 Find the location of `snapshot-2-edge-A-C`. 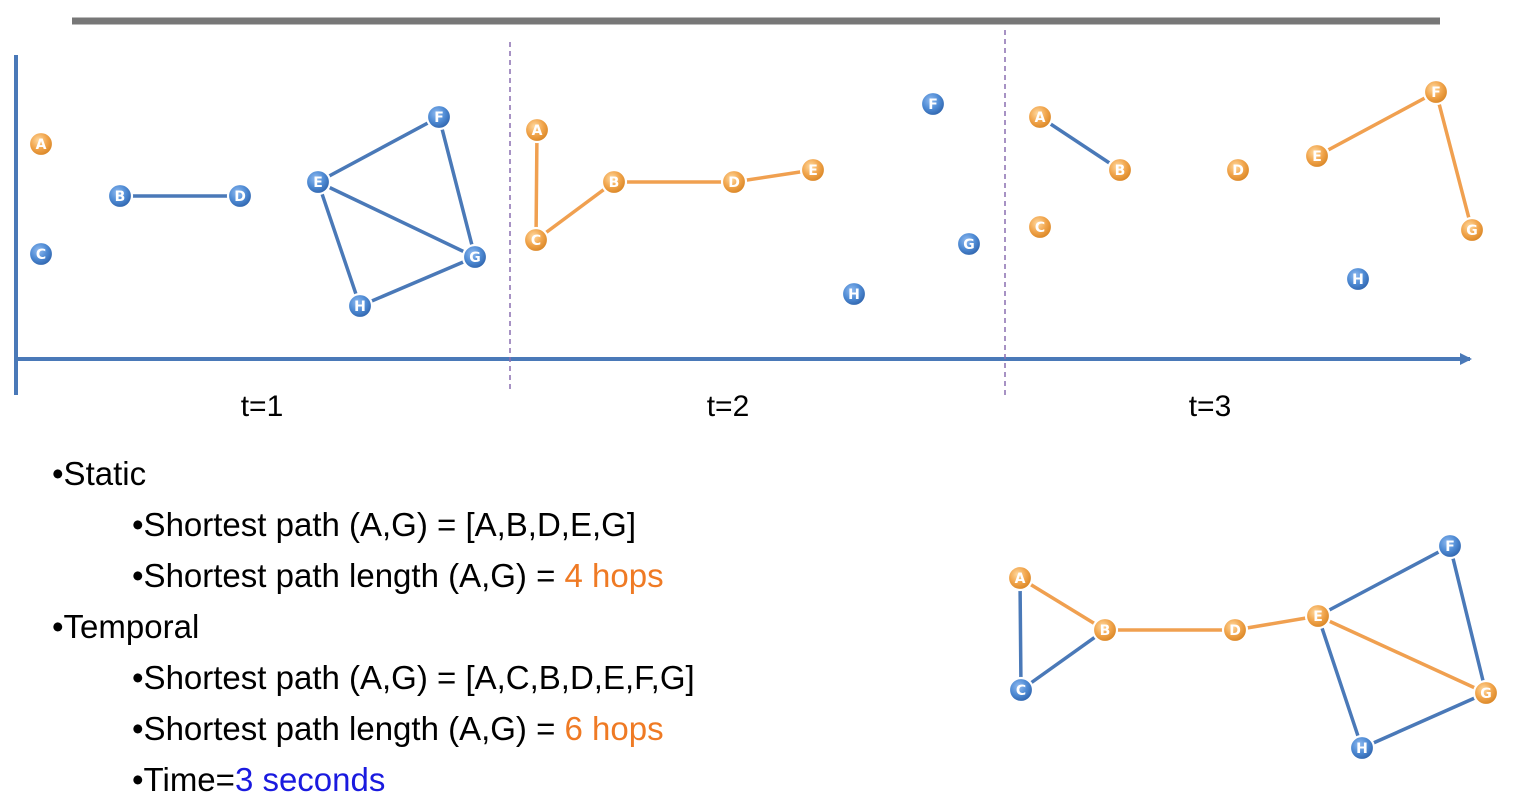

snapshot-2-edge-A-C is located at coordinates (536, 185).